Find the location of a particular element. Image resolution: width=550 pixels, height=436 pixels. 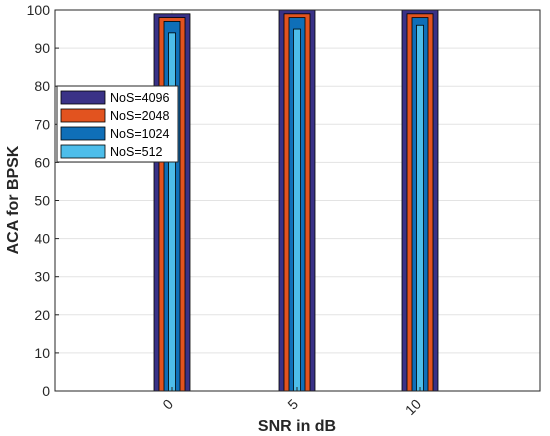

y-axis-ticks: 0 10 20 30 40 50 60 70 80 90 100 is located at coordinates (43, 200).